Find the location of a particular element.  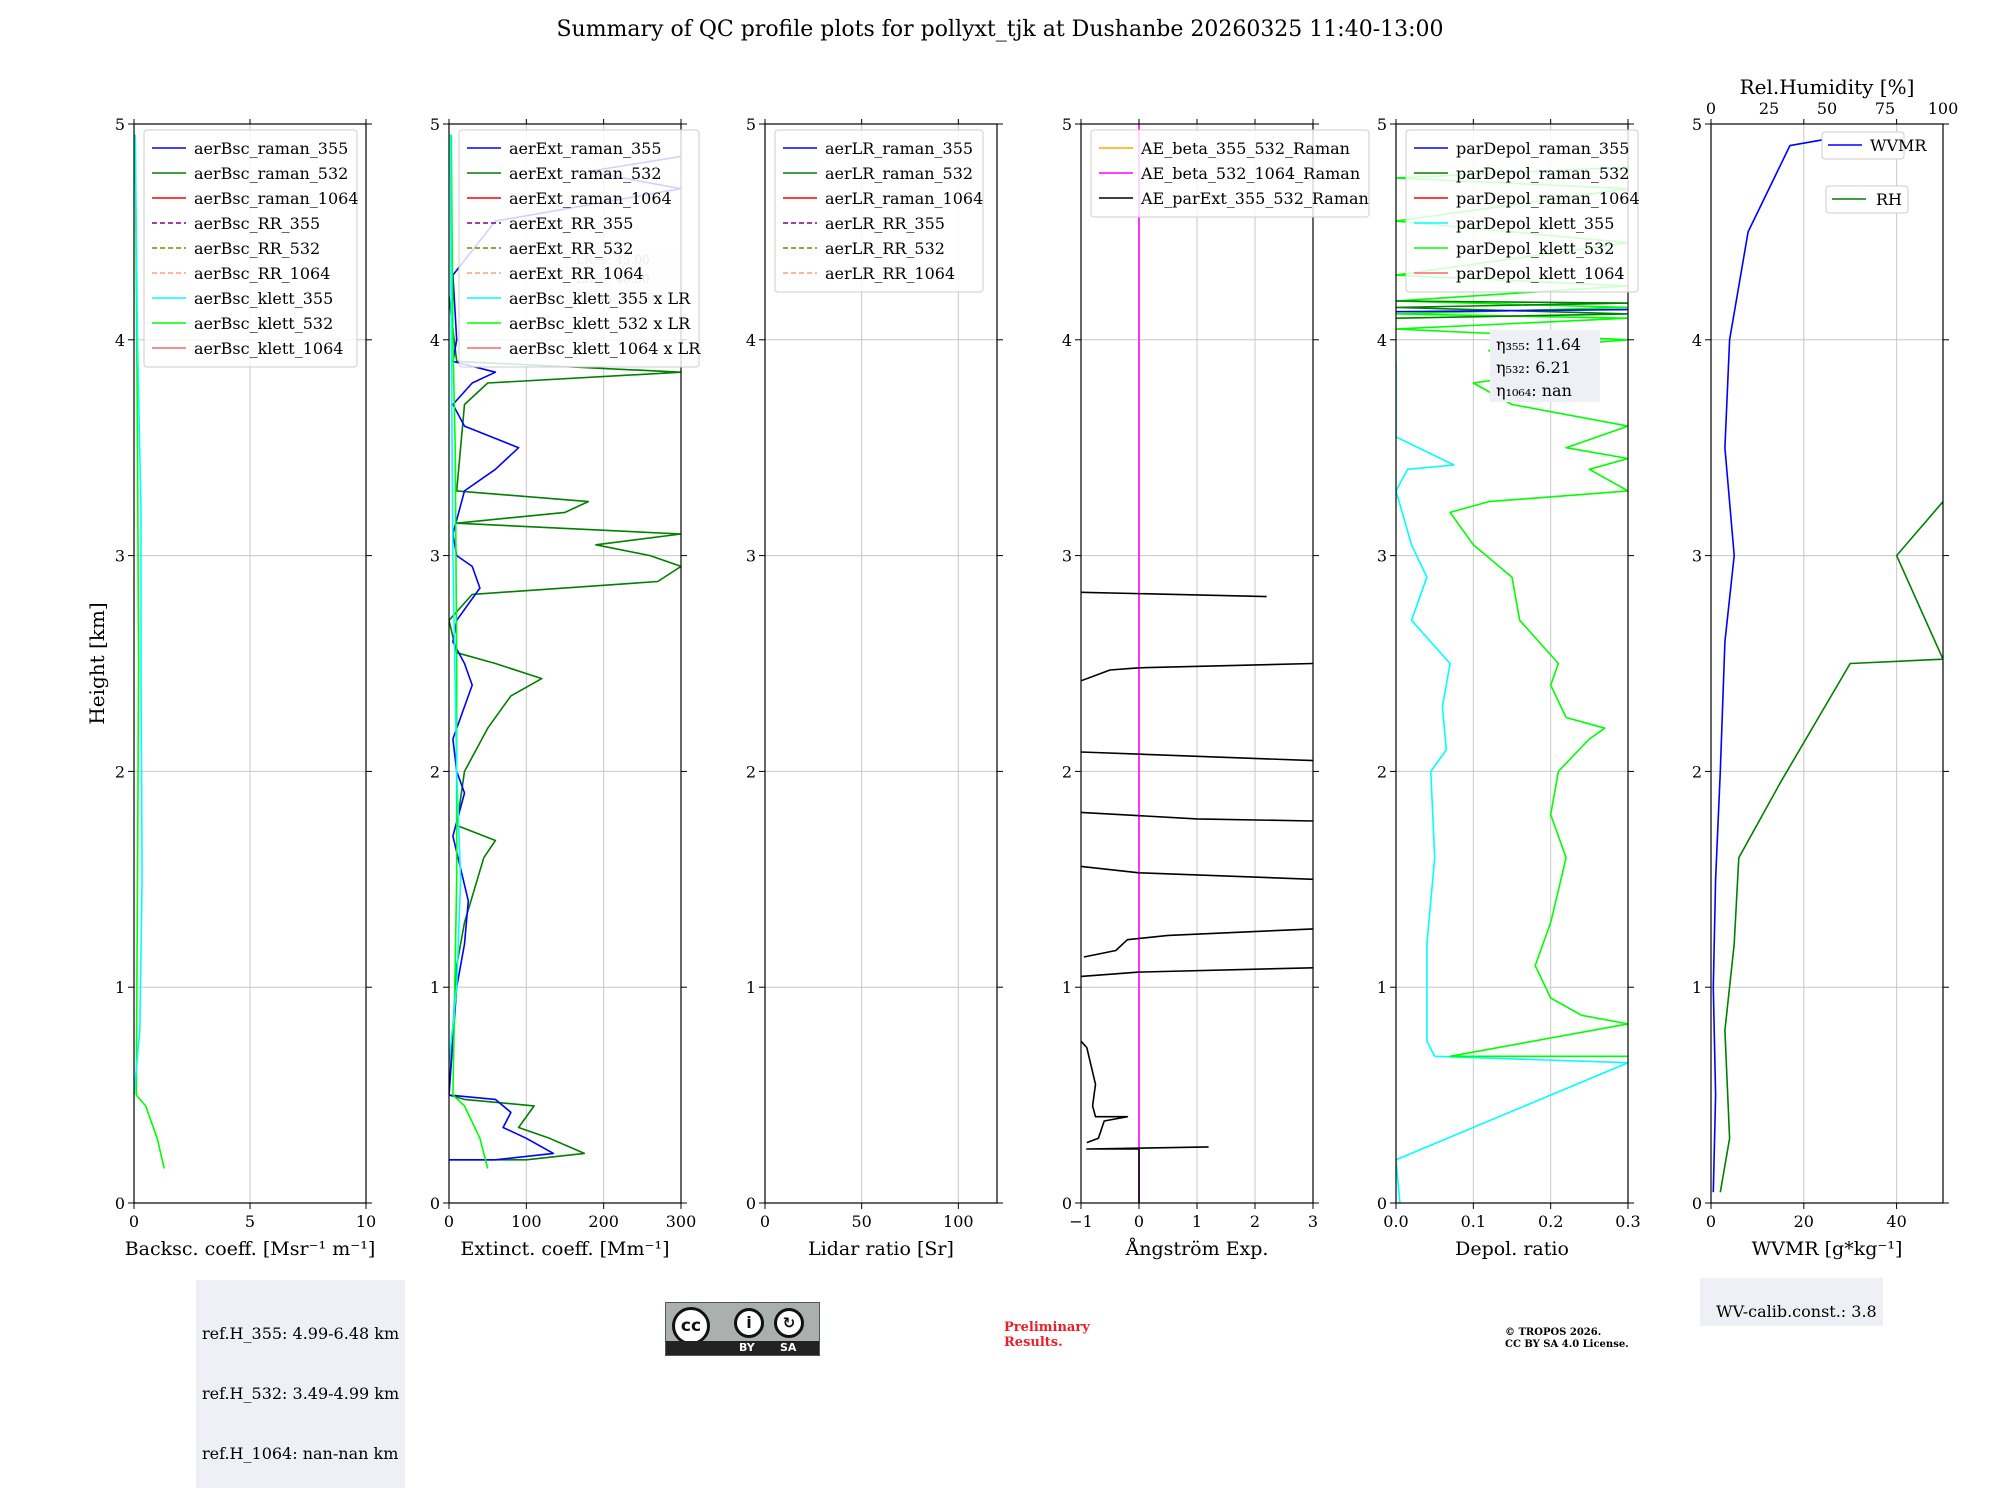

top-x-tick-label: 25 is located at coordinates (1769, 108).